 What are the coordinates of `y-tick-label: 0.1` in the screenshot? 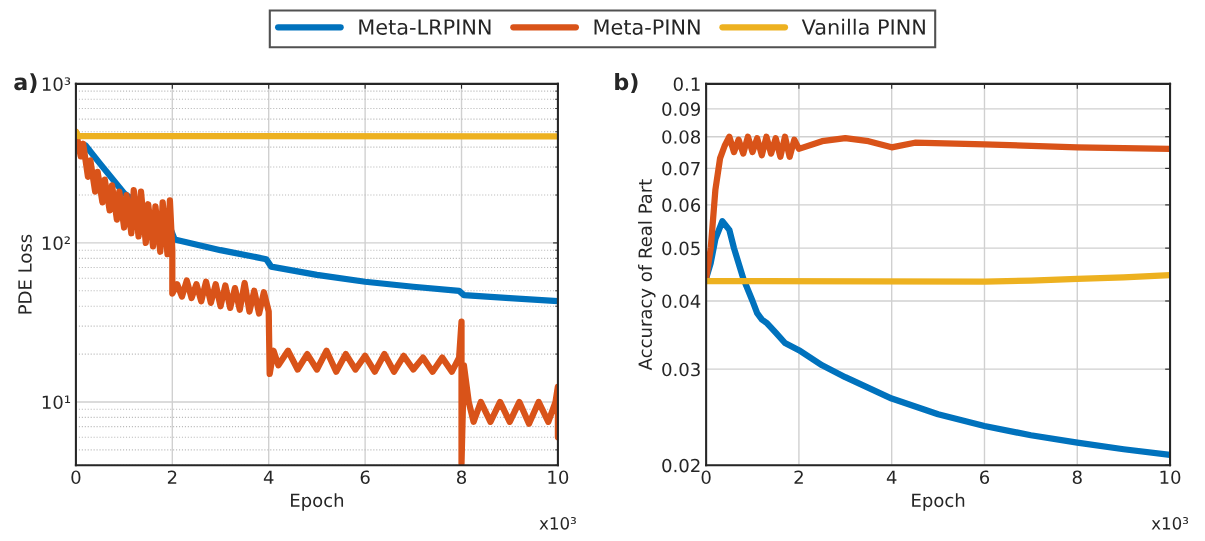 It's located at (686, 84).